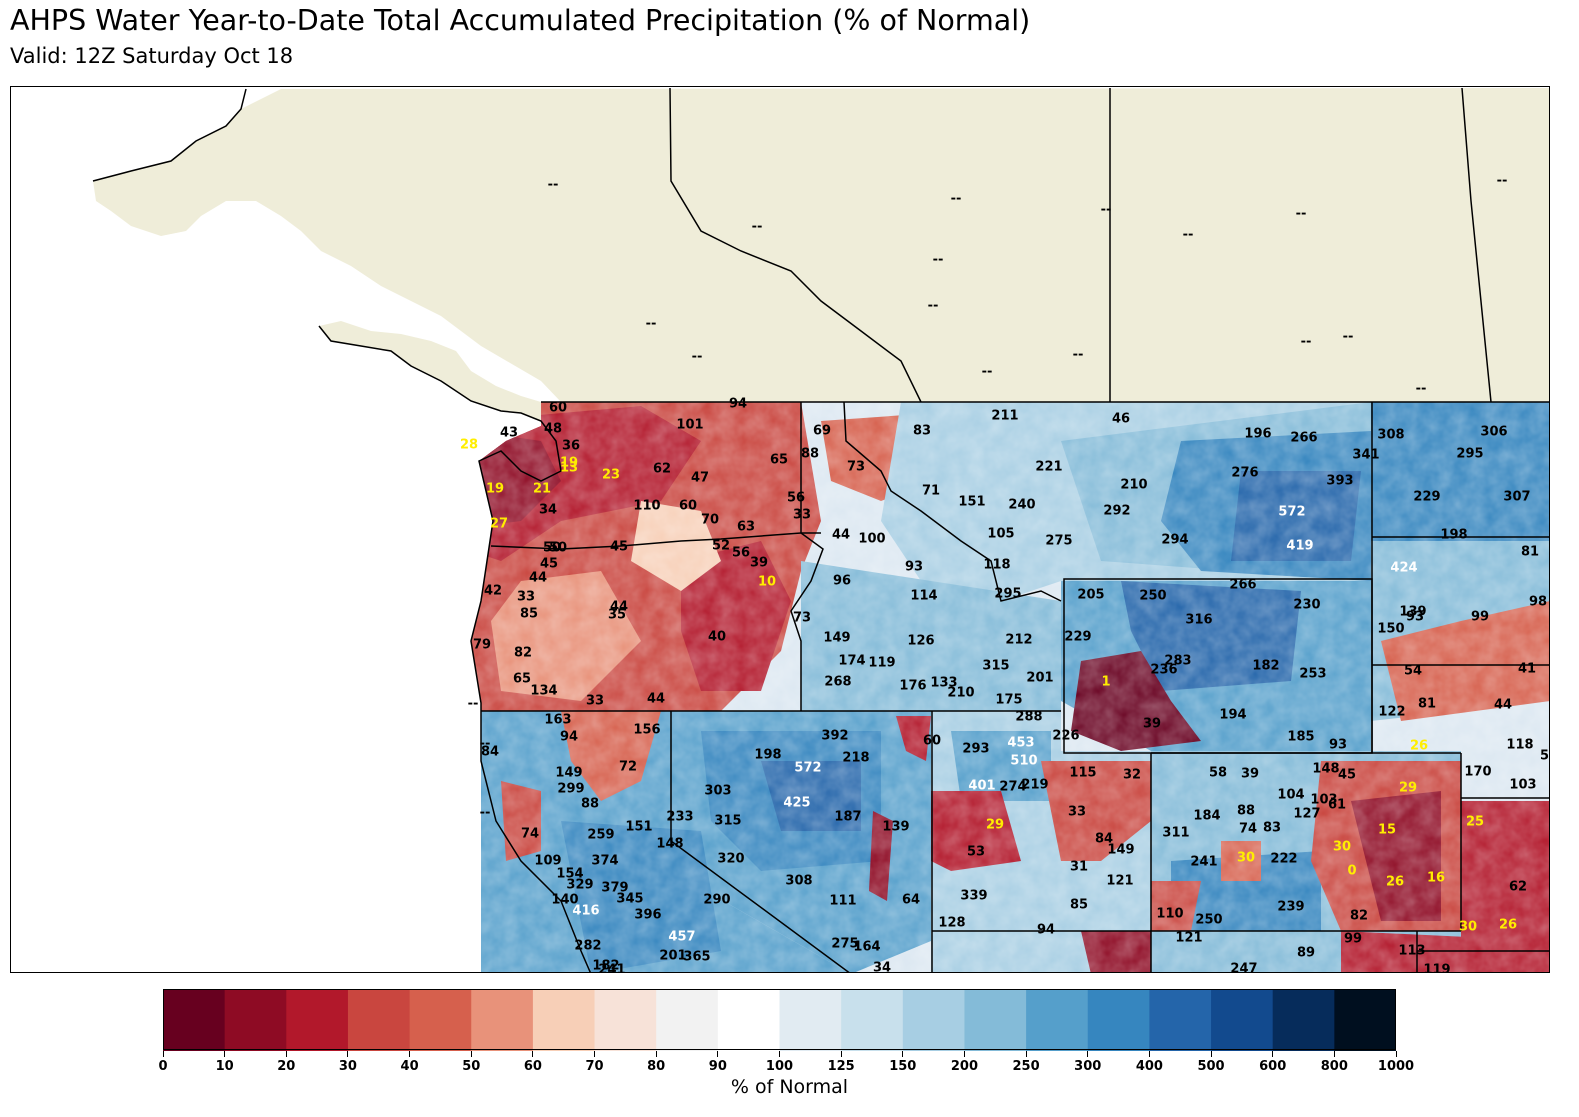  I want to click on station-value: 211, so click(1004, 416).